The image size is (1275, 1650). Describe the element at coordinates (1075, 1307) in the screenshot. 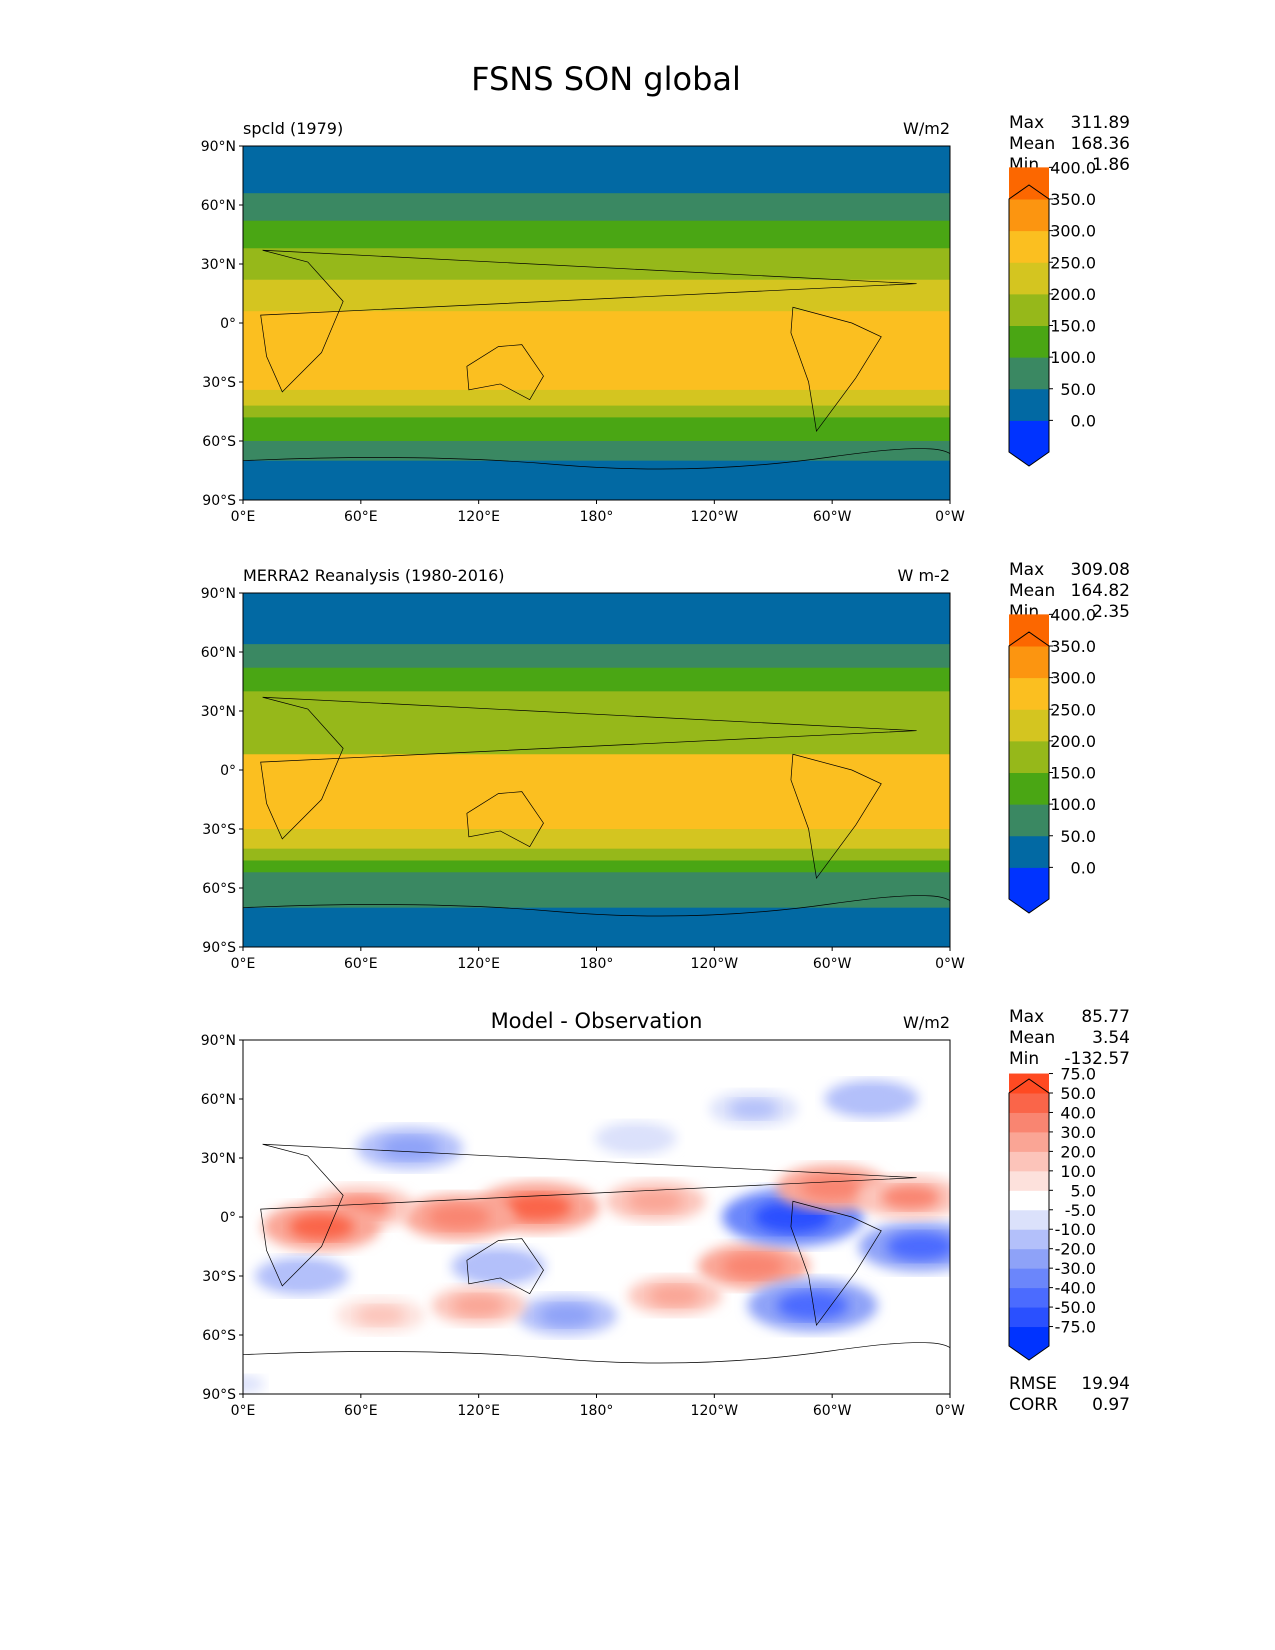

I see `colorbar-tick-label: -50.0` at that location.